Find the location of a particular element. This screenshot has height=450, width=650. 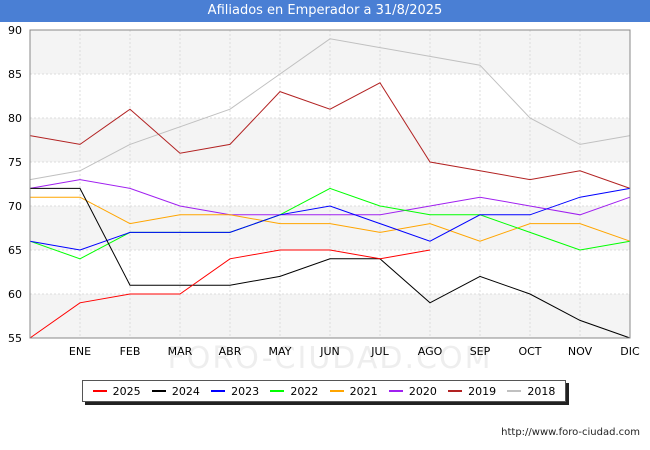

series-line-2023 is located at coordinates (330, 219).